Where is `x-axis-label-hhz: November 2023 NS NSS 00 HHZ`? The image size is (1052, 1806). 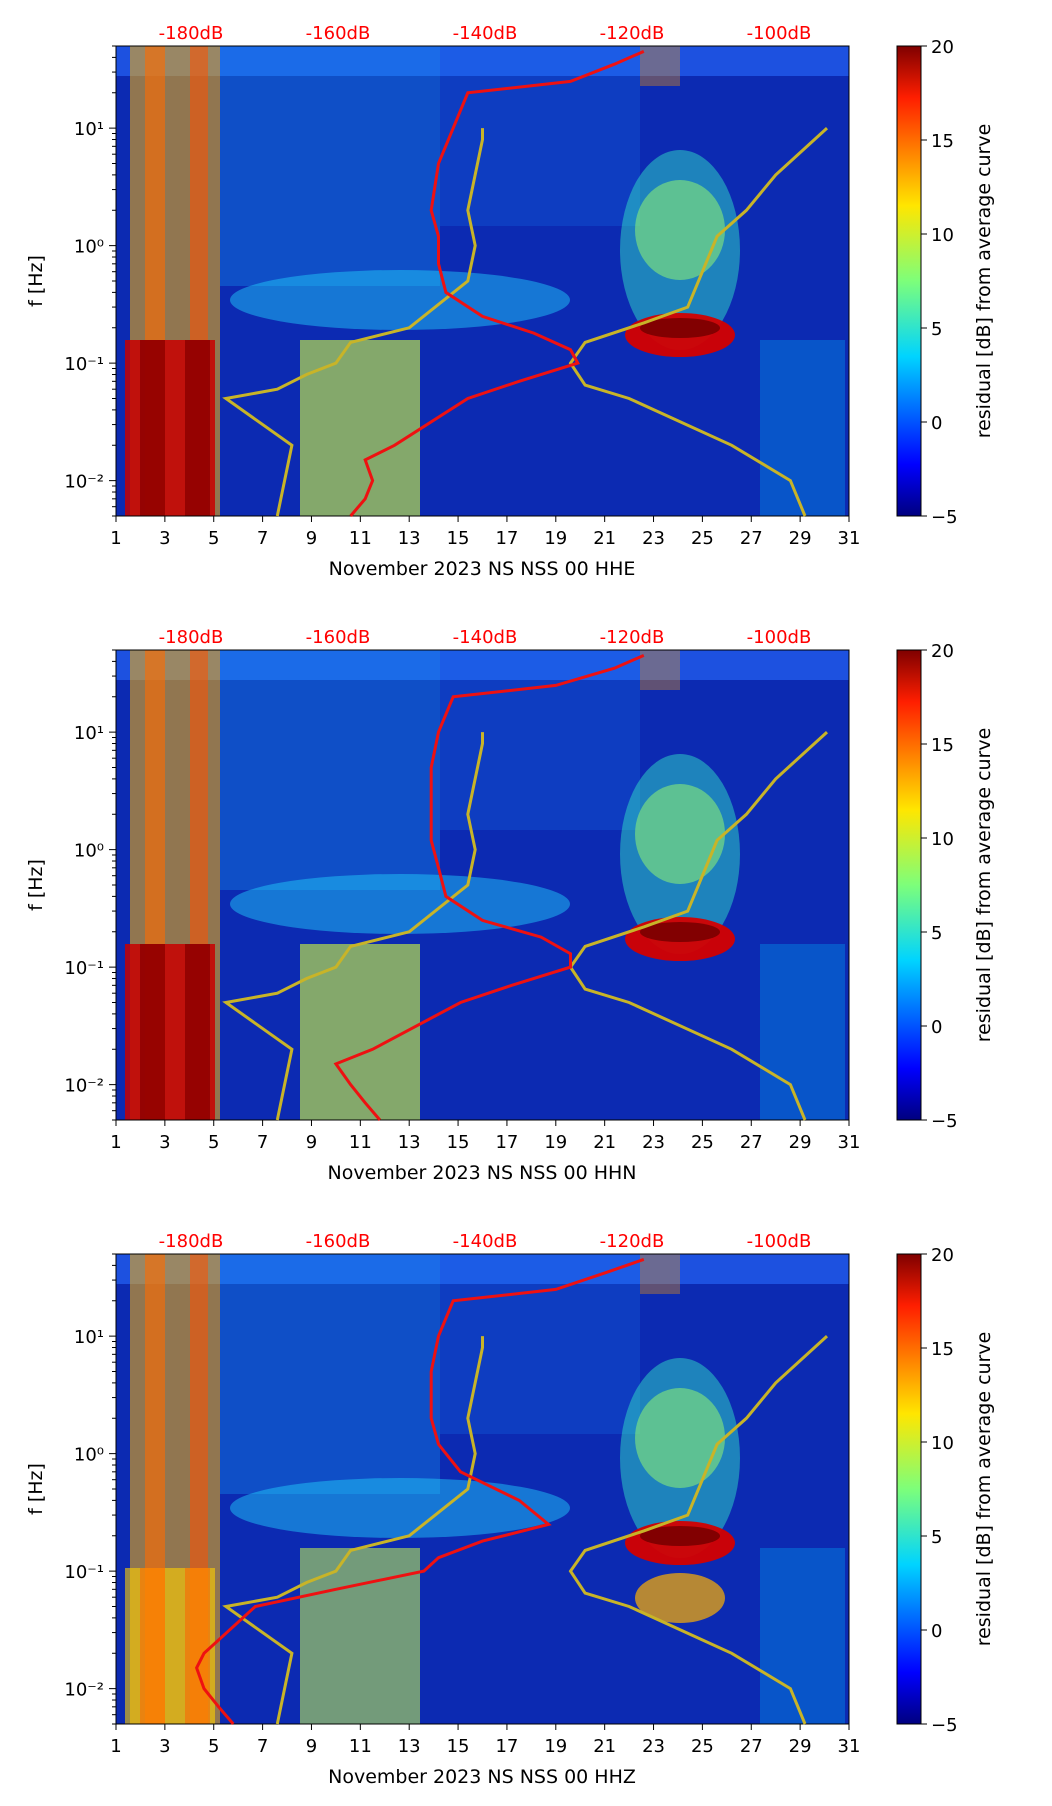 x-axis-label-hhz: November 2023 NS NSS 00 HHZ is located at coordinates (482, 1777).